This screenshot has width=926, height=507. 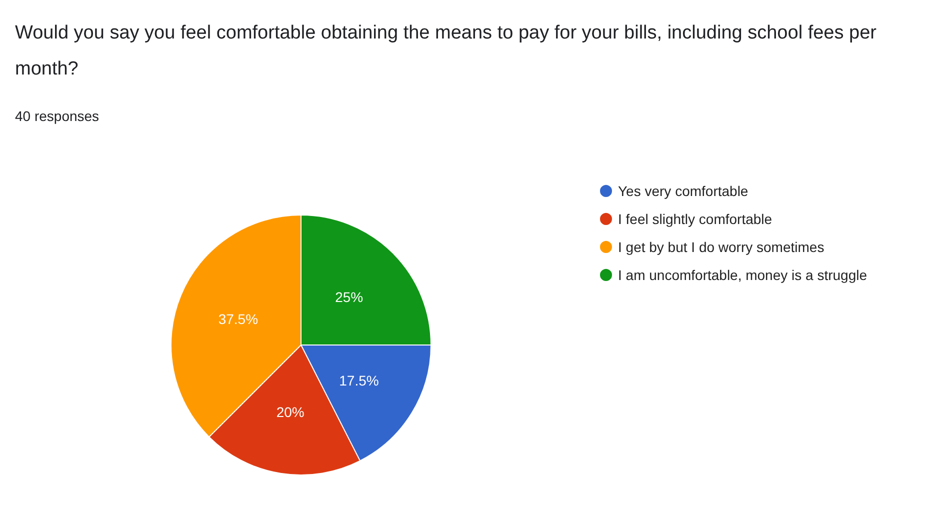 What do you see at coordinates (349, 296) in the screenshot?
I see `data-label: 25%` at bounding box center [349, 296].